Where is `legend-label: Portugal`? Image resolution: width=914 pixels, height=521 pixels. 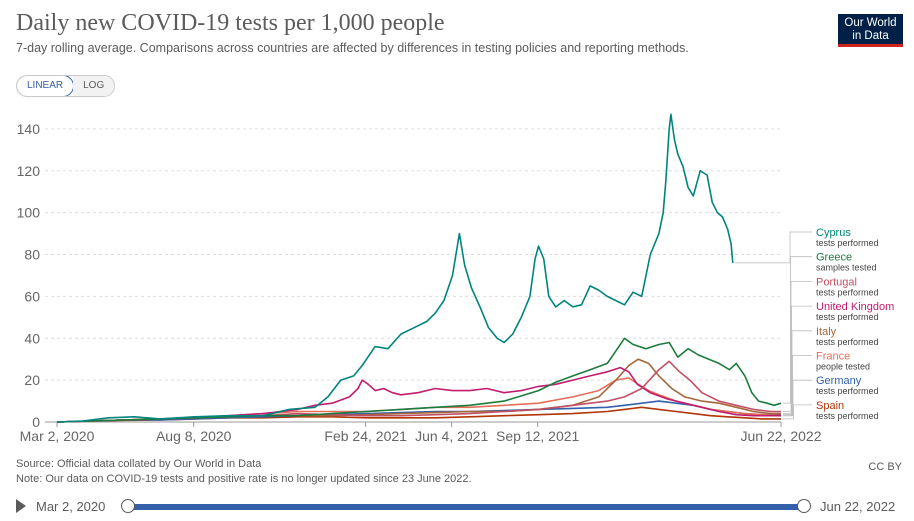
legend-label: Portugal is located at coordinates (836, 282).